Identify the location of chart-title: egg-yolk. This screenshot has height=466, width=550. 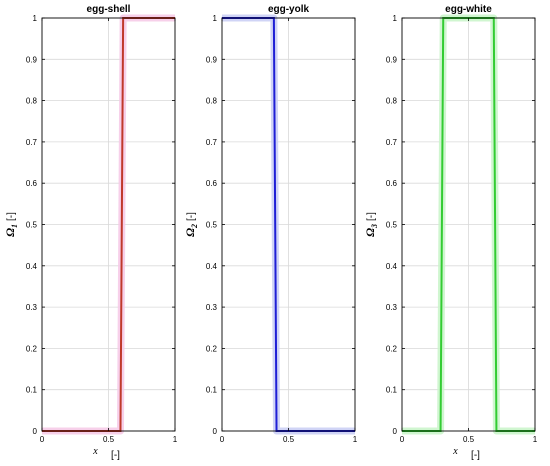
(289, 9).